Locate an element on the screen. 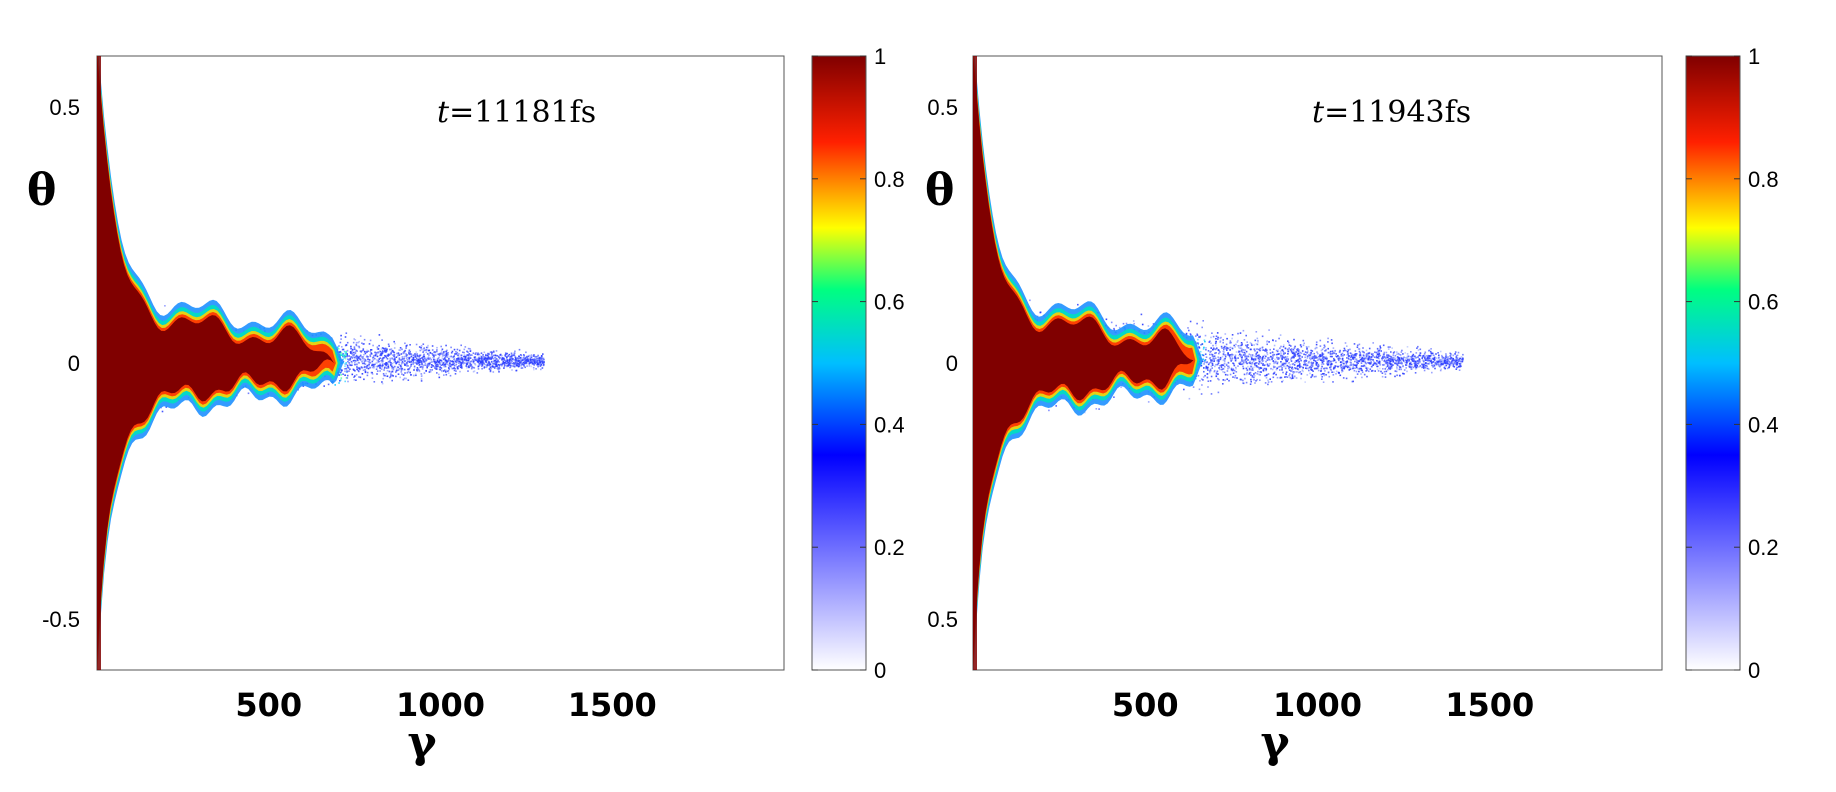 The height and width of the screenshot is (792, 1836). colorbar-tick-label: 1 is located at coordinates (1754, 56).